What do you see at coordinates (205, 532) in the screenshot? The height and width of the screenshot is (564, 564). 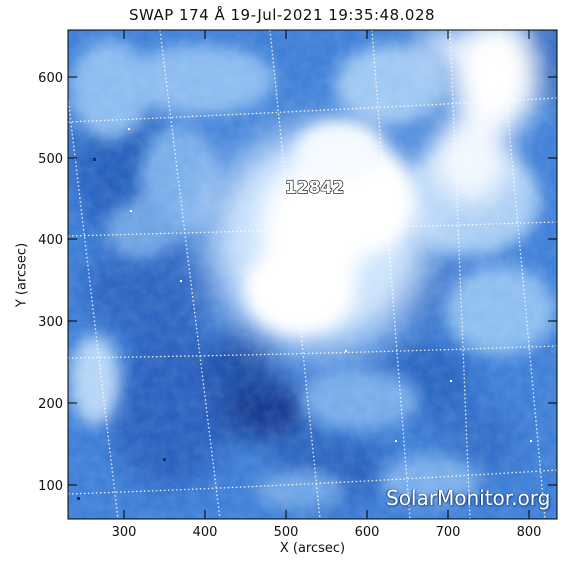 I see `x-tick-label: 400` at bounding box center [205, 532].